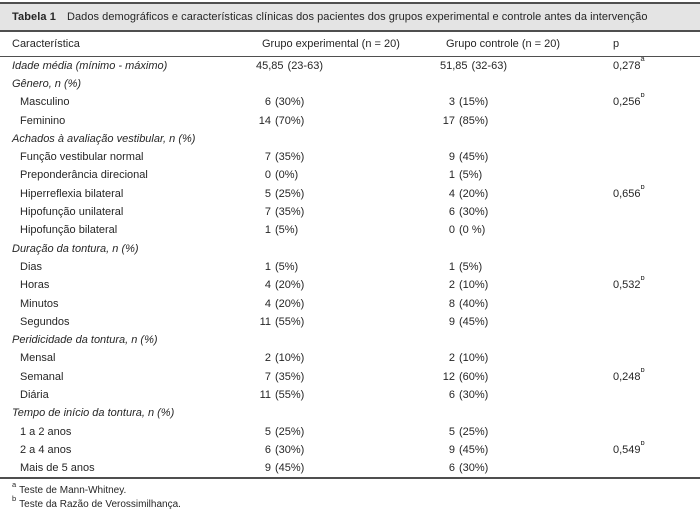 This screenshot has width=700, height=513. Describe the element at coordinates (267, 431) in the screenshot. I see `count-value: 5` at that location.